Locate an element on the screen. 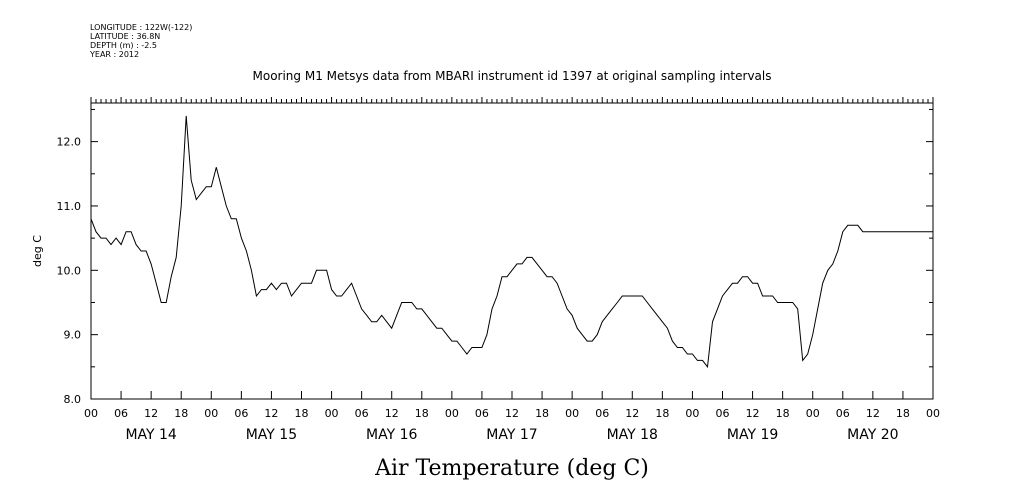  year-label: YEAR : 2012 is located at coordinates (114, 54).